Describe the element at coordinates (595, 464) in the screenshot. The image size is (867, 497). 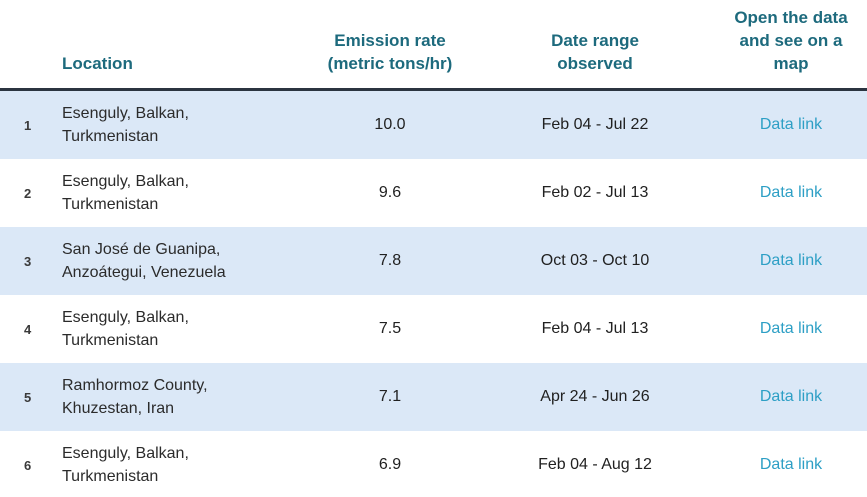
I see `row-date-range: Feb 04 - Aug 12` at that location.